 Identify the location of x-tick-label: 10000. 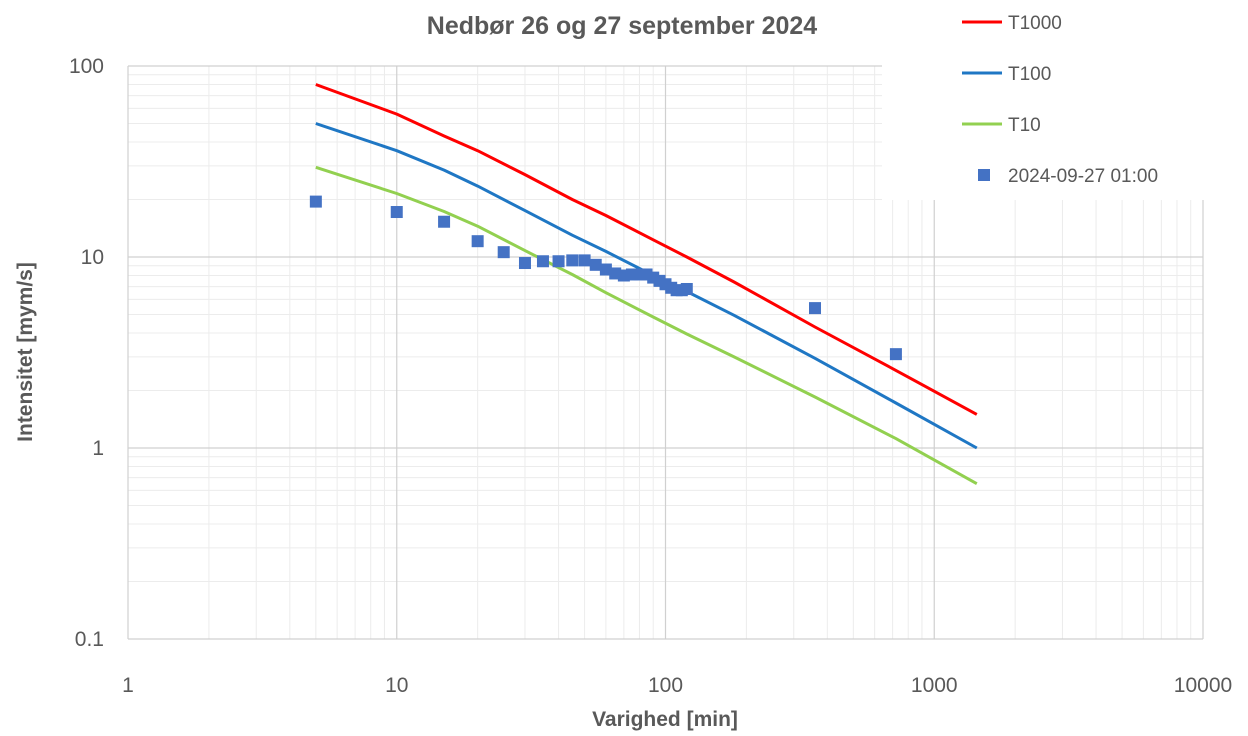
(1203, 685).